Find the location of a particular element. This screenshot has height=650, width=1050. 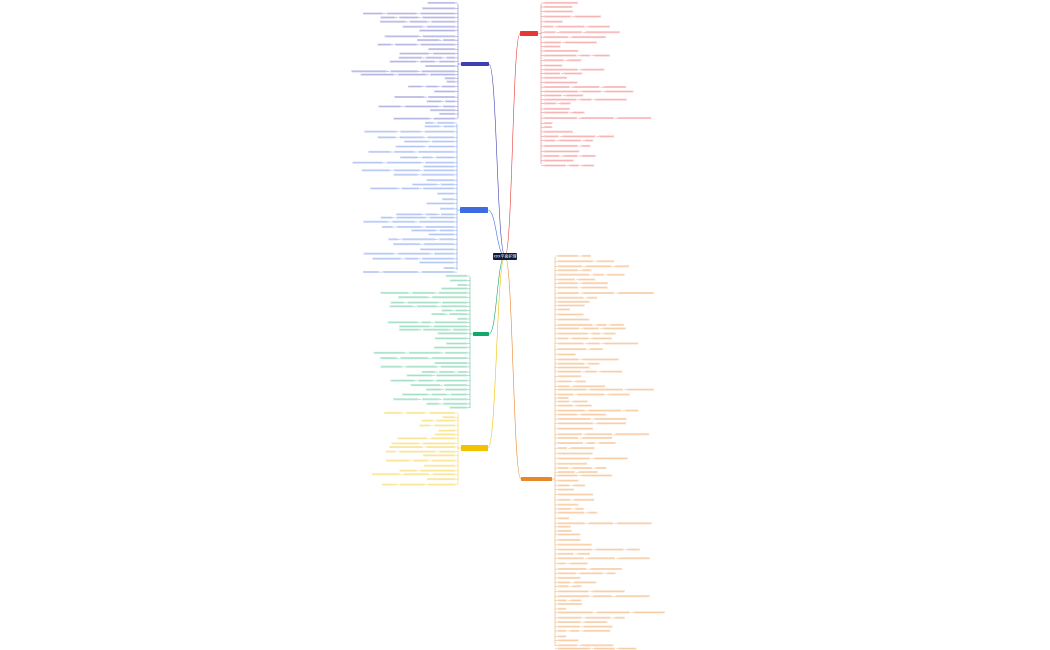

branch-link is located at coordinates (513, 367).